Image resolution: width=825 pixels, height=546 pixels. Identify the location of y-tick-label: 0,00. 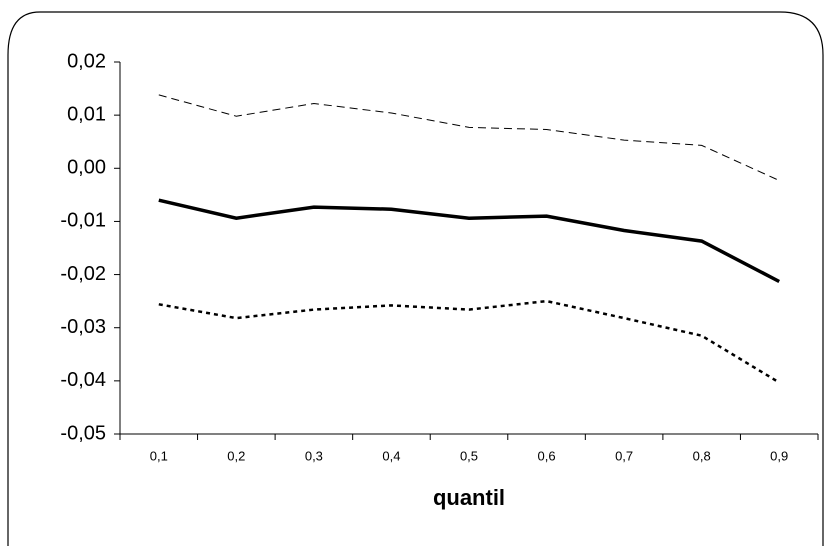
(86, 168).